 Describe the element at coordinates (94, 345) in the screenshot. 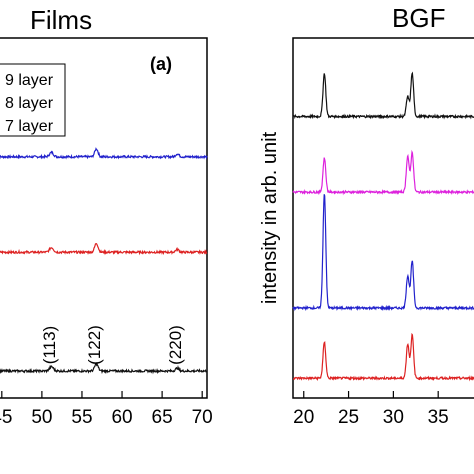

I see `annotation-122: (122)` at that location.